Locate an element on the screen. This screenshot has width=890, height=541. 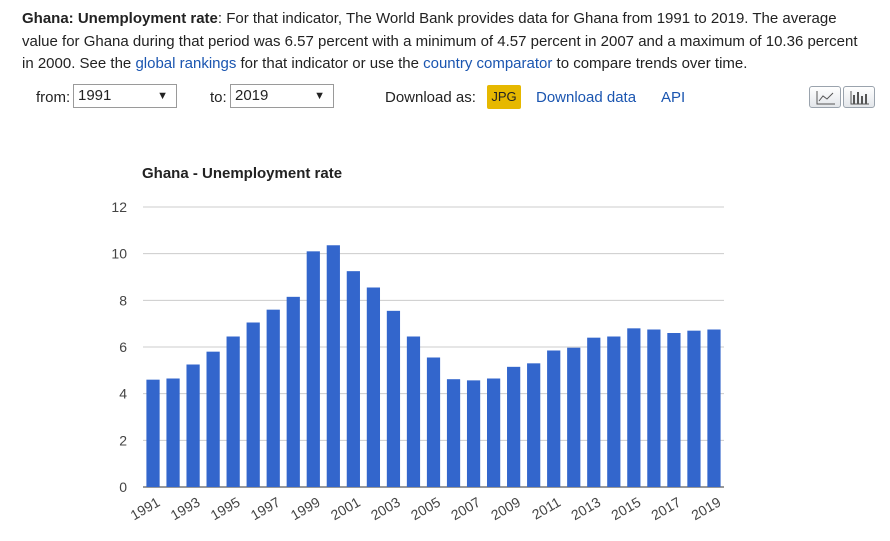
bar-chart-button is located at coordinates (859, 97).